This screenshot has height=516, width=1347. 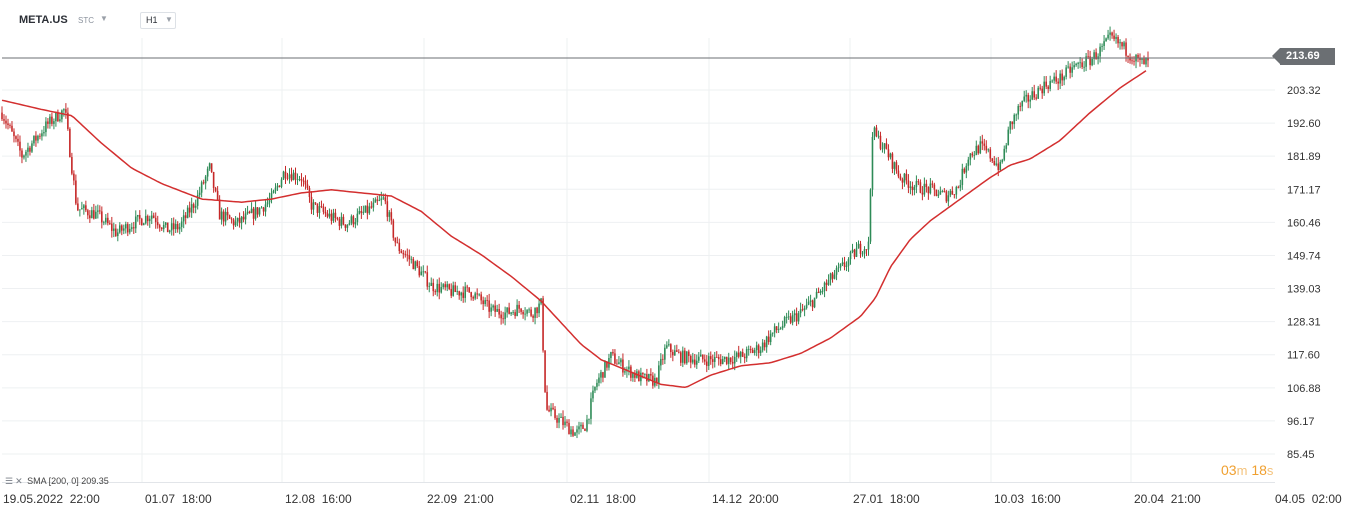 I want to click on y-tick-label: 106.88, so click(x=1304, y=389).